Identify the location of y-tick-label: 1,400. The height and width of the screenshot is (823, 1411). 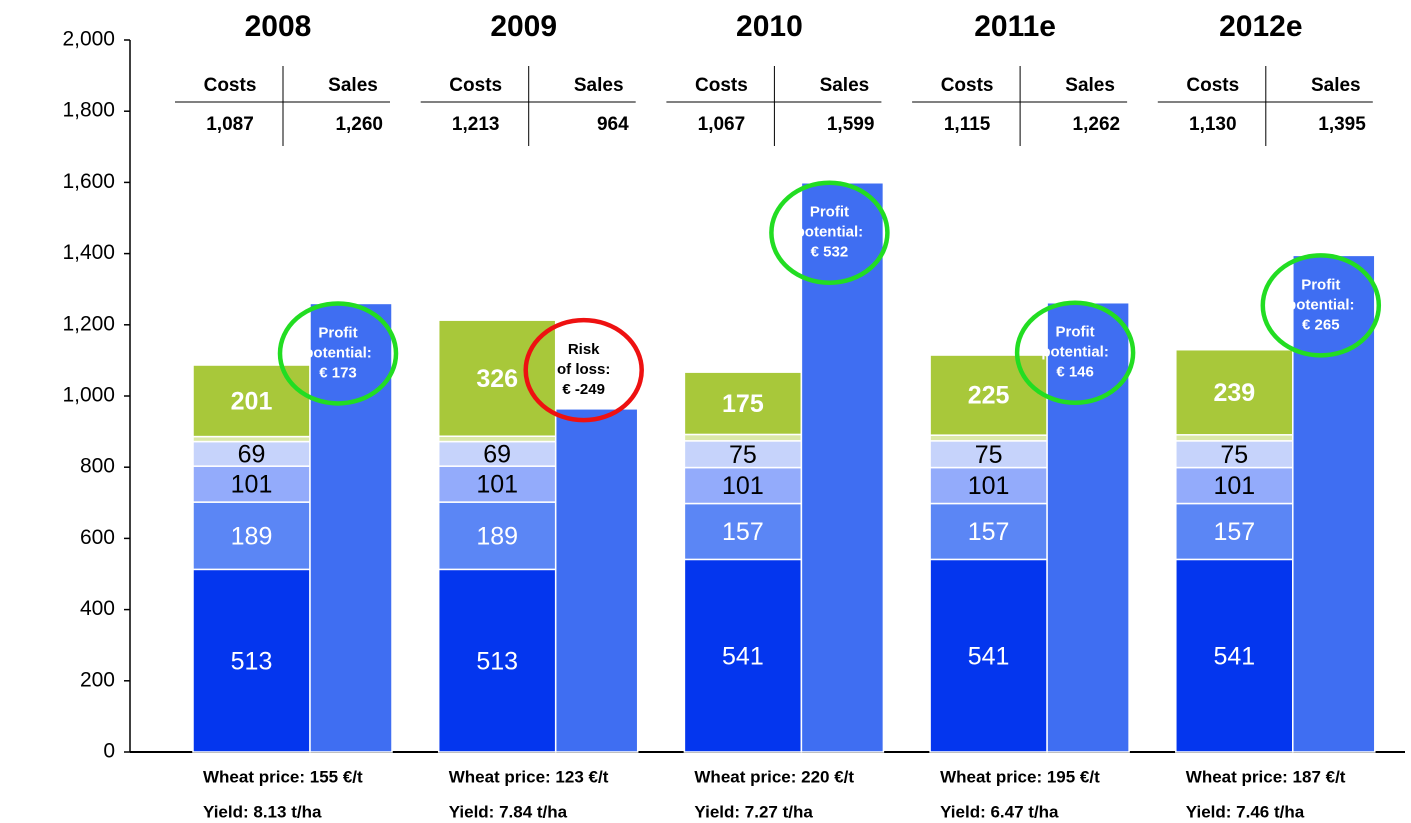
(88, 252).